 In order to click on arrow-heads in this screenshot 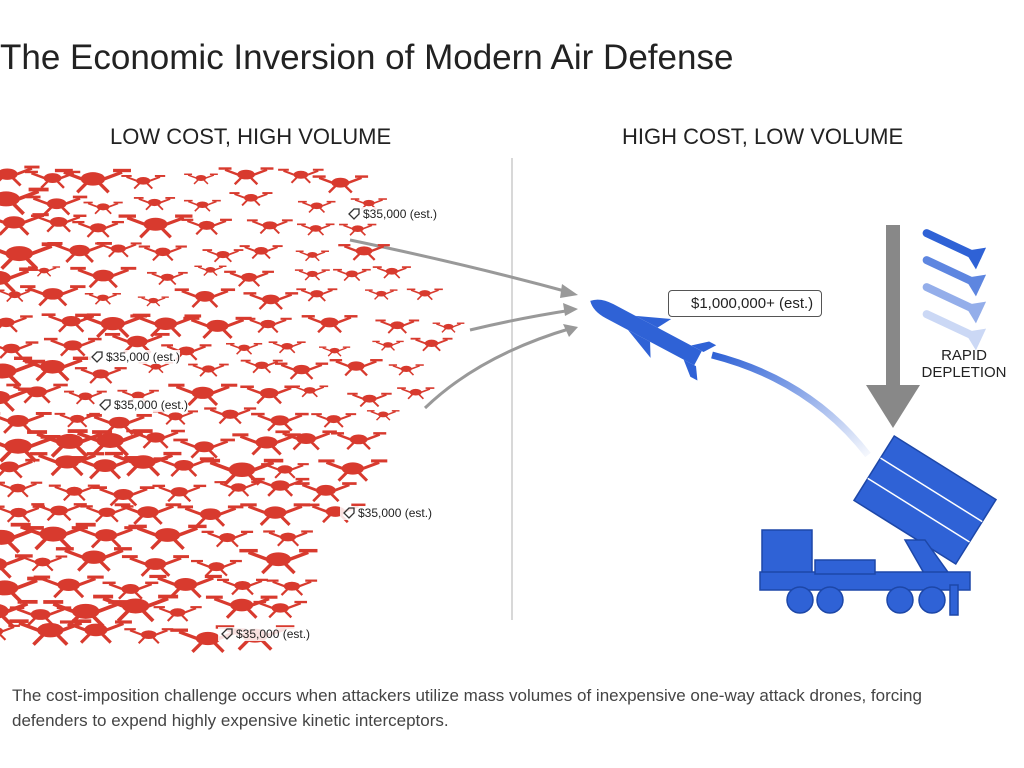, I will do `click(569, 310)`.